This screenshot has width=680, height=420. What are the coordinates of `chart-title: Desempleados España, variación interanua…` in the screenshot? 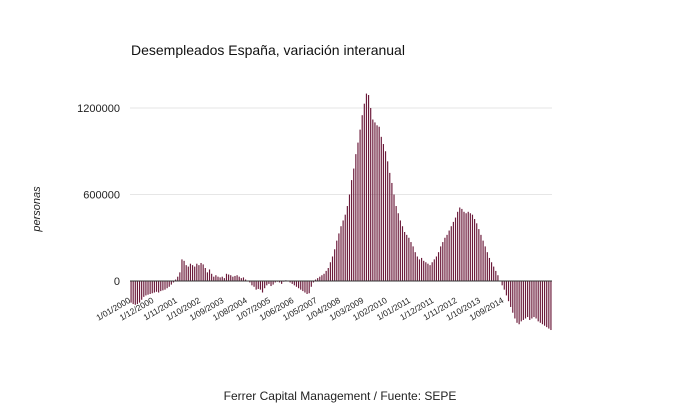 It's located at (268, 50).